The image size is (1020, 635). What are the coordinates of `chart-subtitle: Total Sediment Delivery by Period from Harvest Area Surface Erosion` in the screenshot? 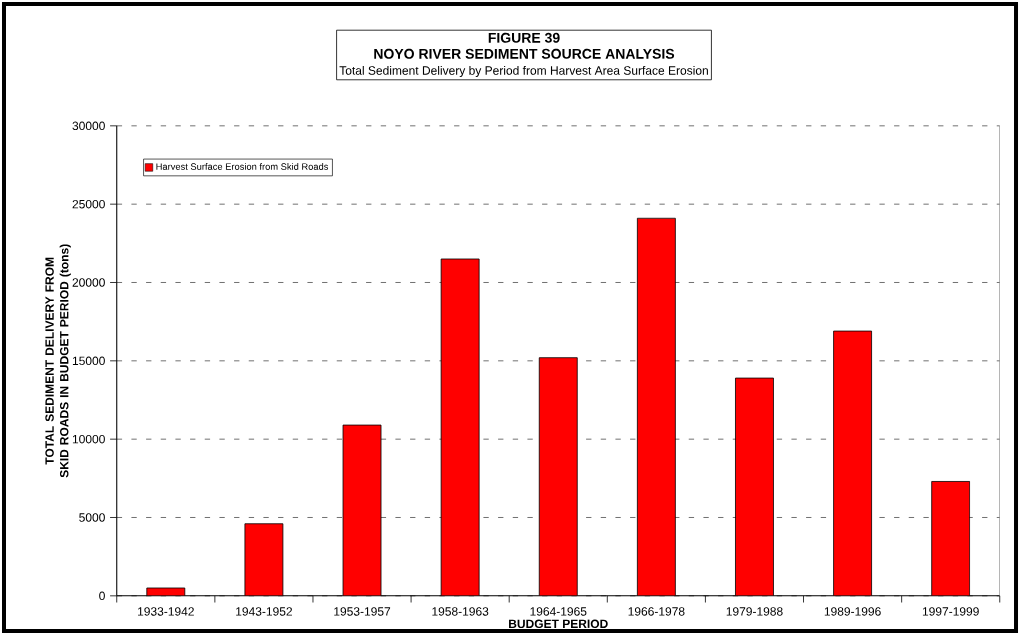 It's located at (523, 71).